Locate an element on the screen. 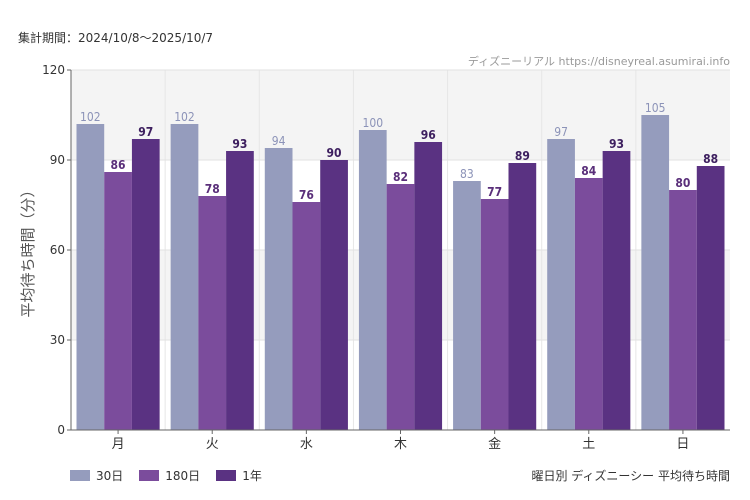 The width and height of the screenshot is (750, 500). bar-value-label: 105 is located at coordinates (655, 108).